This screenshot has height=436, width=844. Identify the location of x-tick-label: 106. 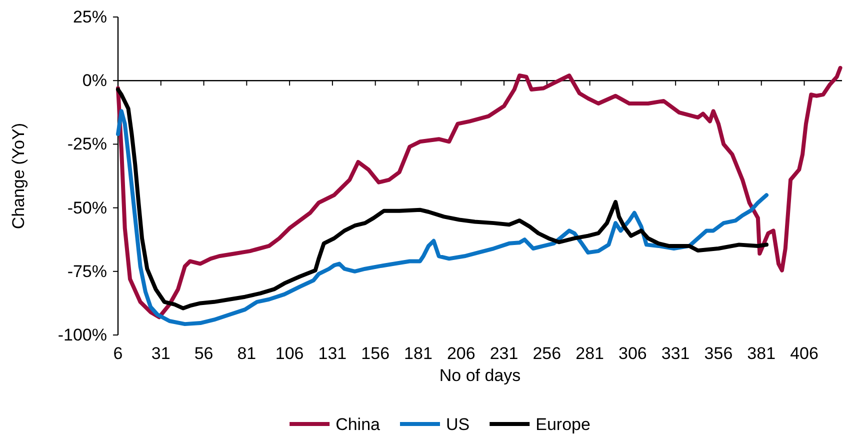
(289, 353).